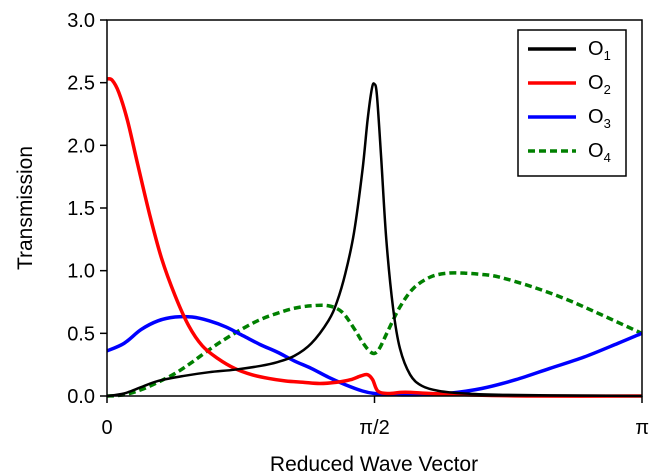 This screenshot has width=649, height=476. What do you see at coordinates (607, 157) in the screenshot?
I see `legend-subscript: 4` at bounding box center [607, 157].